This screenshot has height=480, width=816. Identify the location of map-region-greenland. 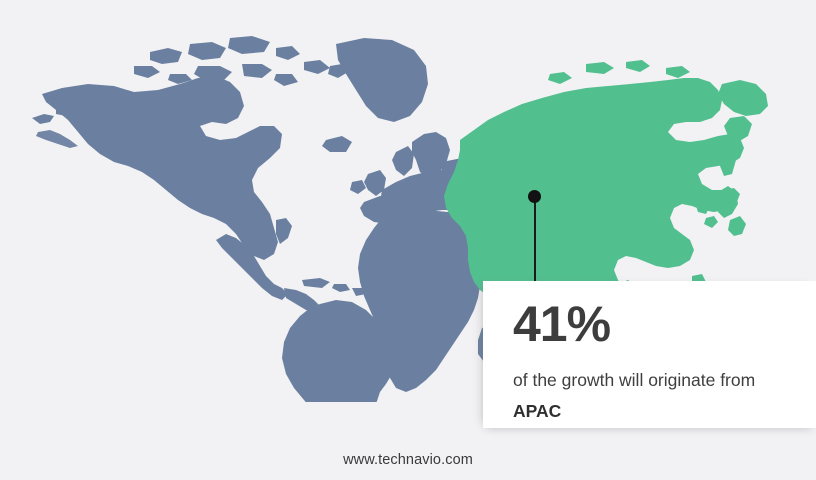
(378, 80).